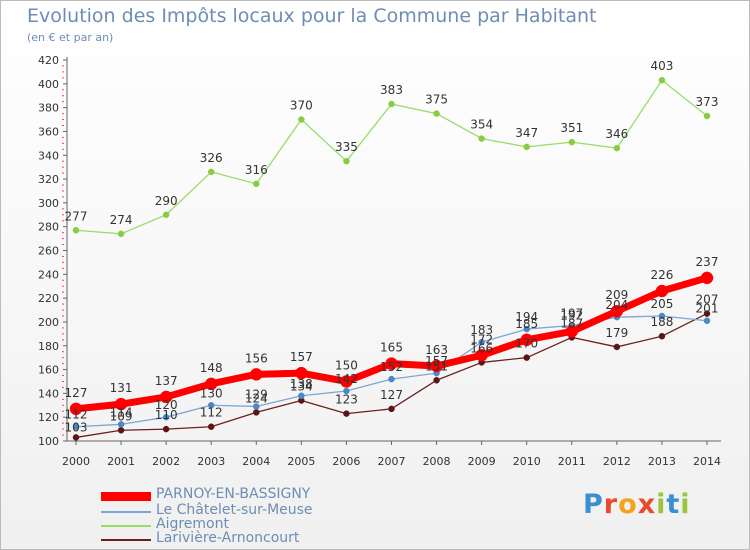  I want to click on data-label-1: 201, so click(707, 309).